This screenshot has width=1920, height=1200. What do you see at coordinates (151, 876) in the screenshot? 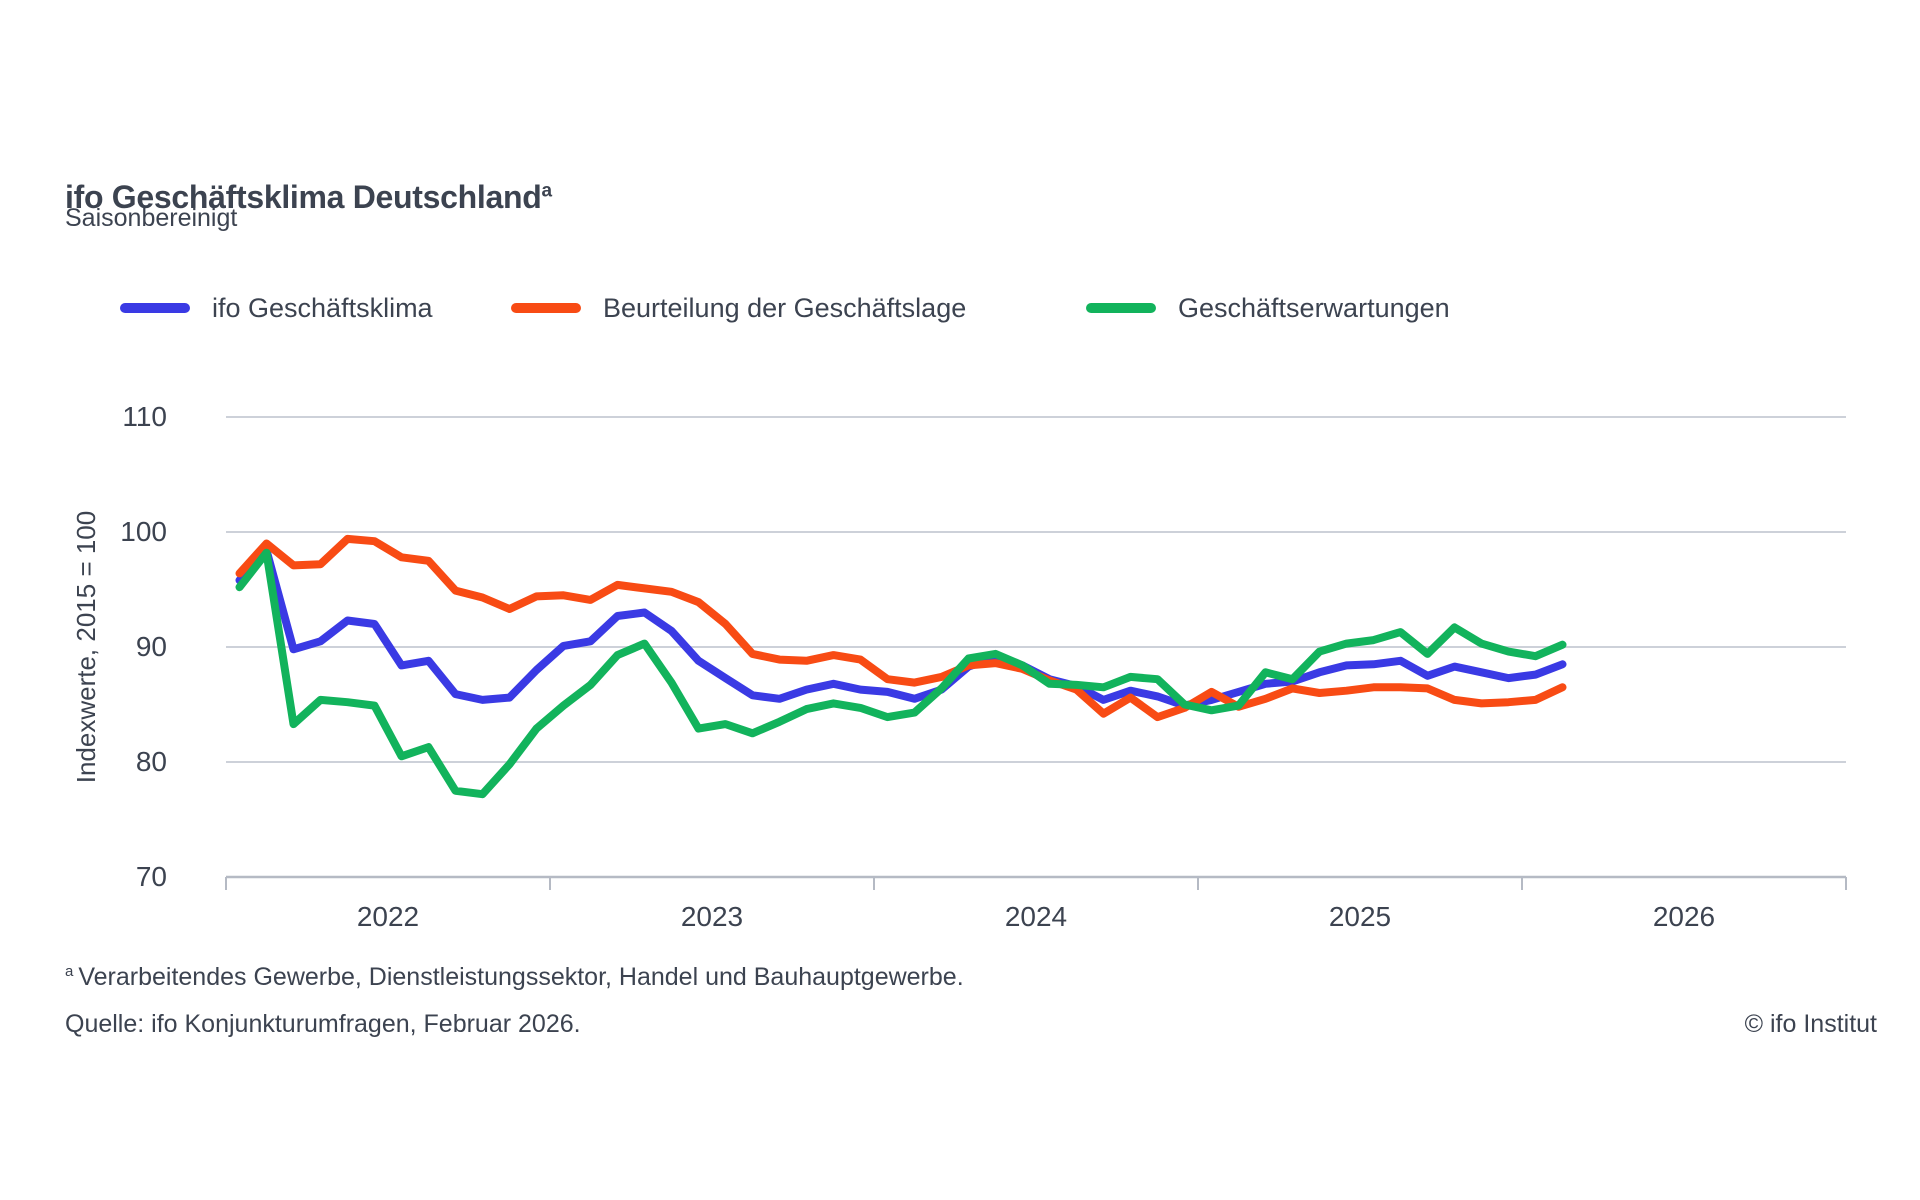
I see `y-tick-label-70: 70` at bounding box center [151, 876].